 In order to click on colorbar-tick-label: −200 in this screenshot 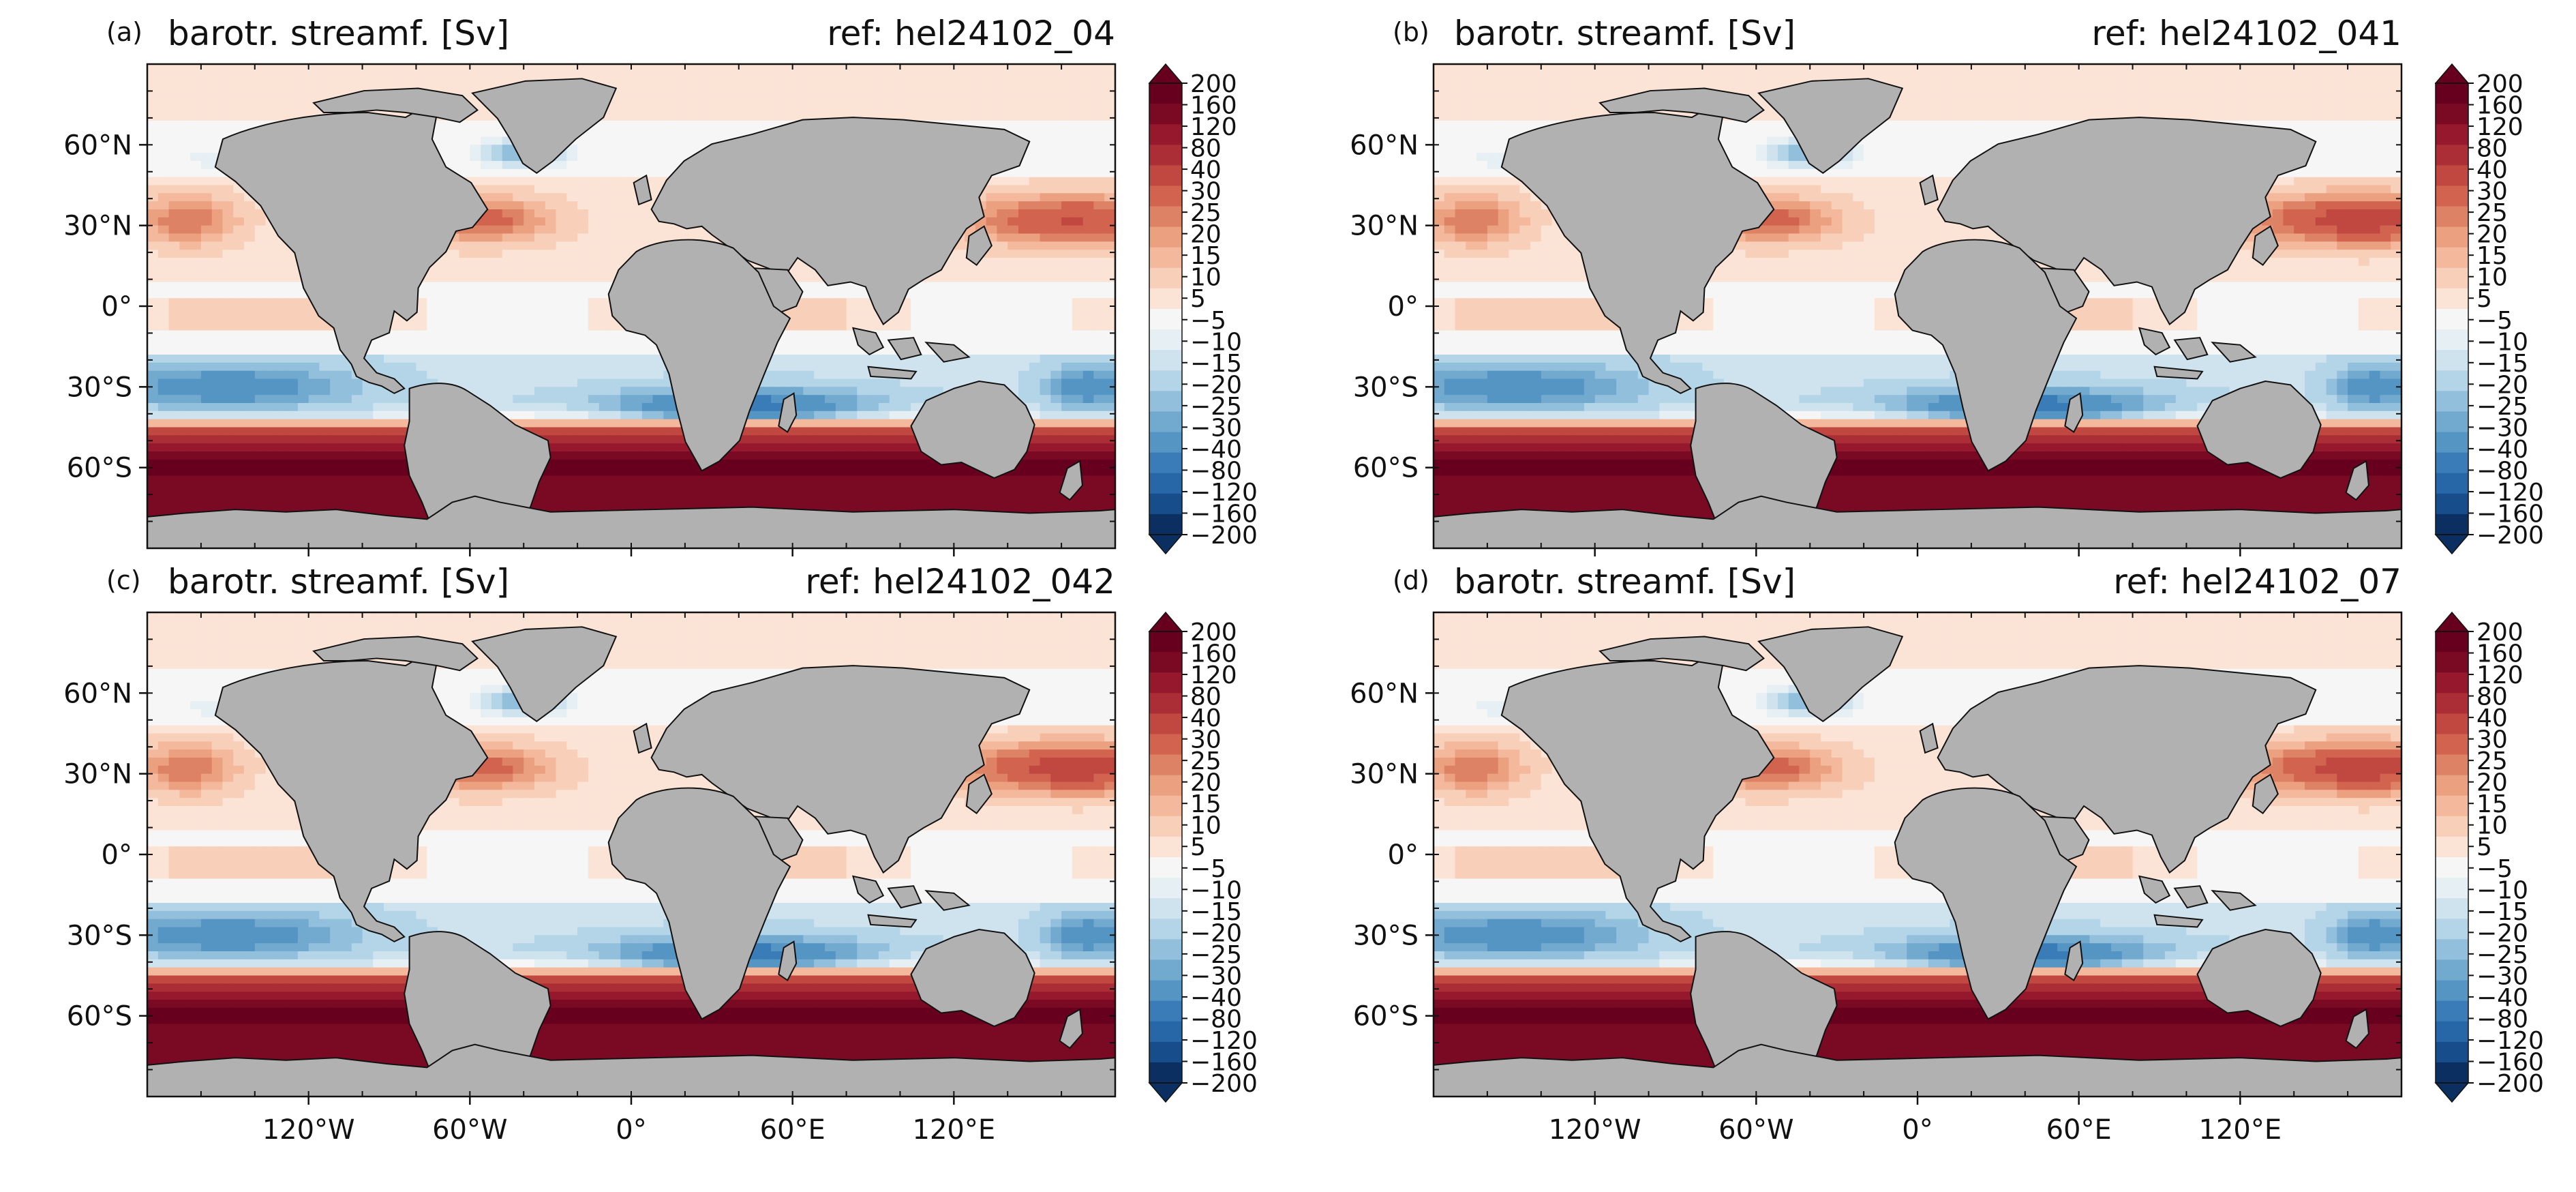, I will do `click(2510, 536)`.